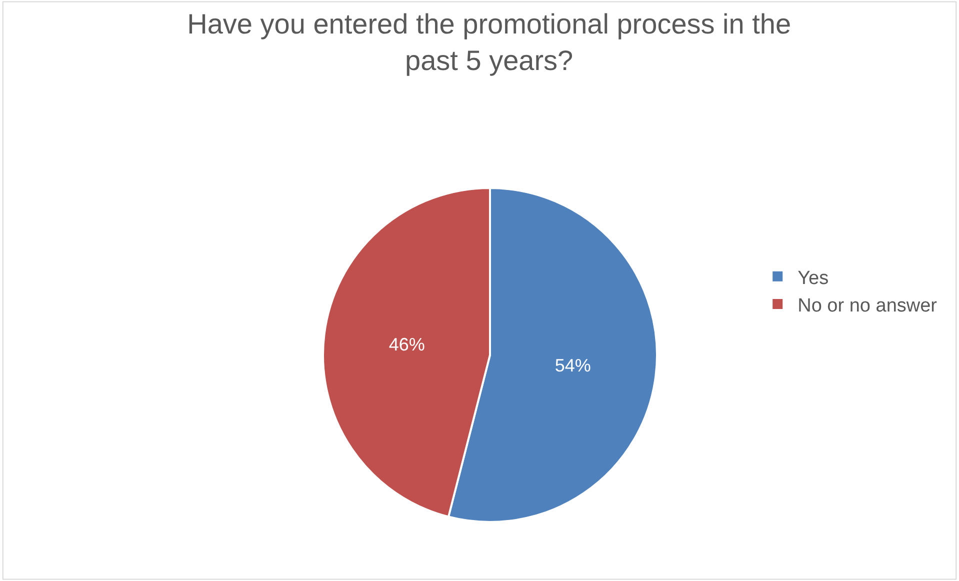 This screenshot has height=581, width=959. I want to click on chart-title: Have you entered the promotional process in the past 5 years?, so click(489, 42).